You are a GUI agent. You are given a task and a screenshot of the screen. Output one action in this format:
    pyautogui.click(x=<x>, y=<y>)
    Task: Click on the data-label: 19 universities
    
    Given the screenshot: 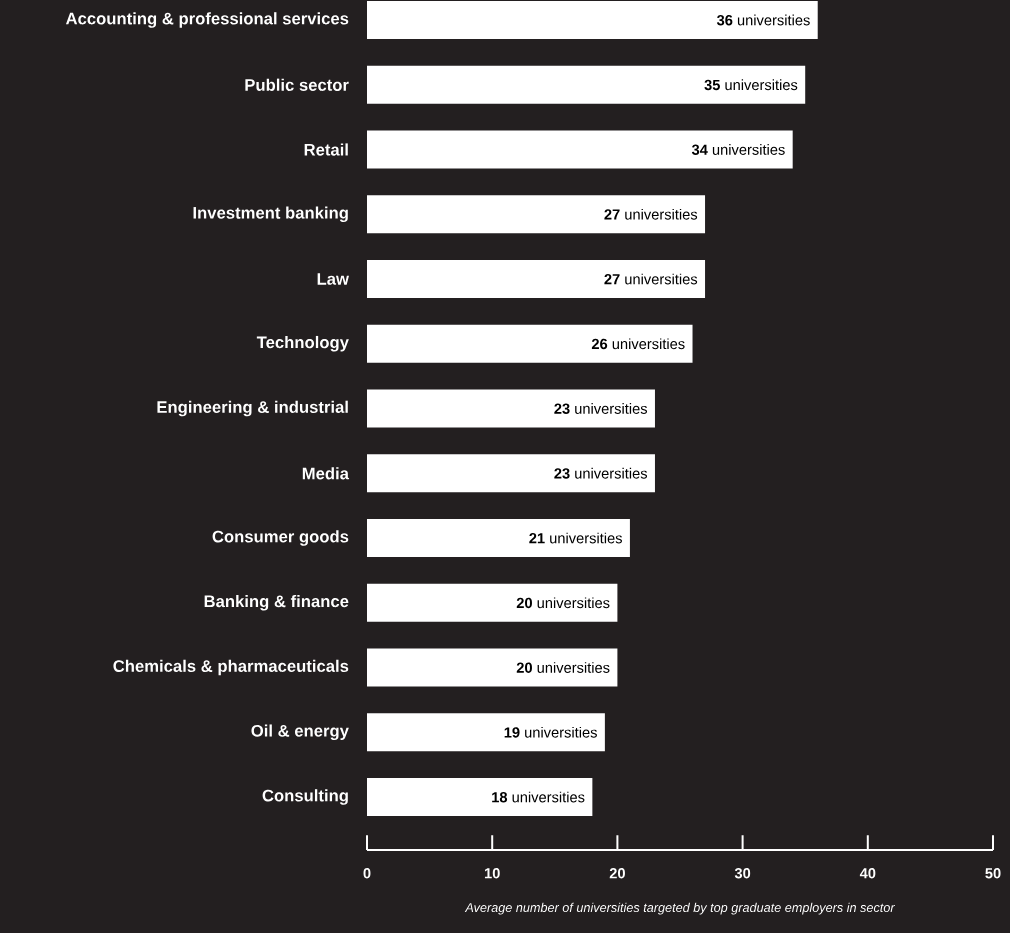 What is the action you would take?
    pyautogui.click(x=550, y=732)
    